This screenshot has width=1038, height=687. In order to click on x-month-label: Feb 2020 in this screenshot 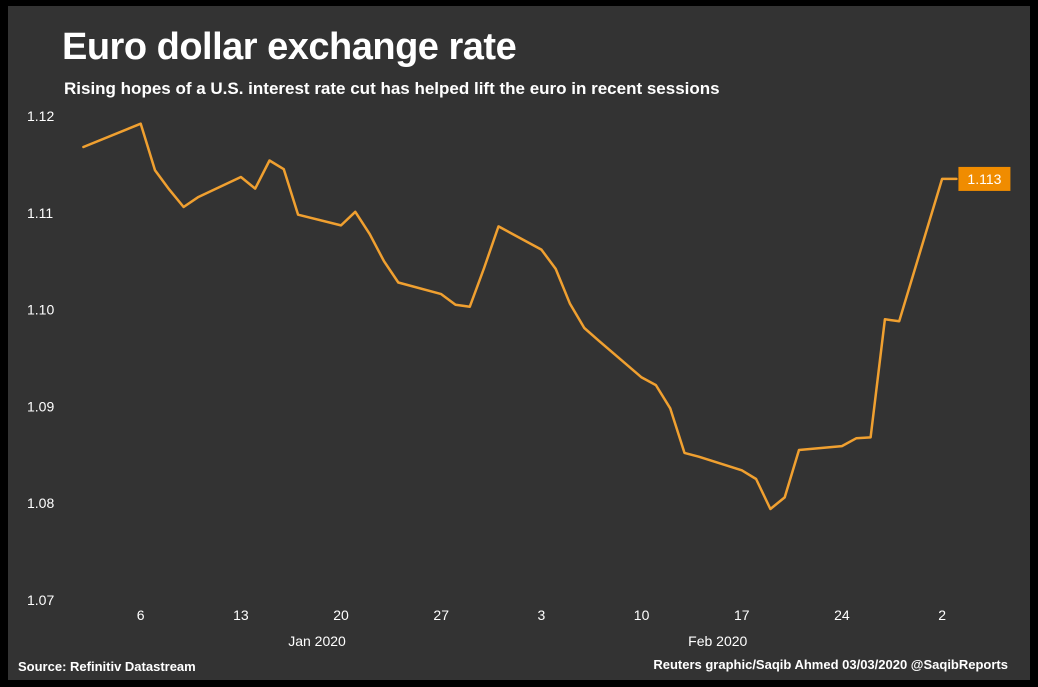, I will do `click(717, 641)`.